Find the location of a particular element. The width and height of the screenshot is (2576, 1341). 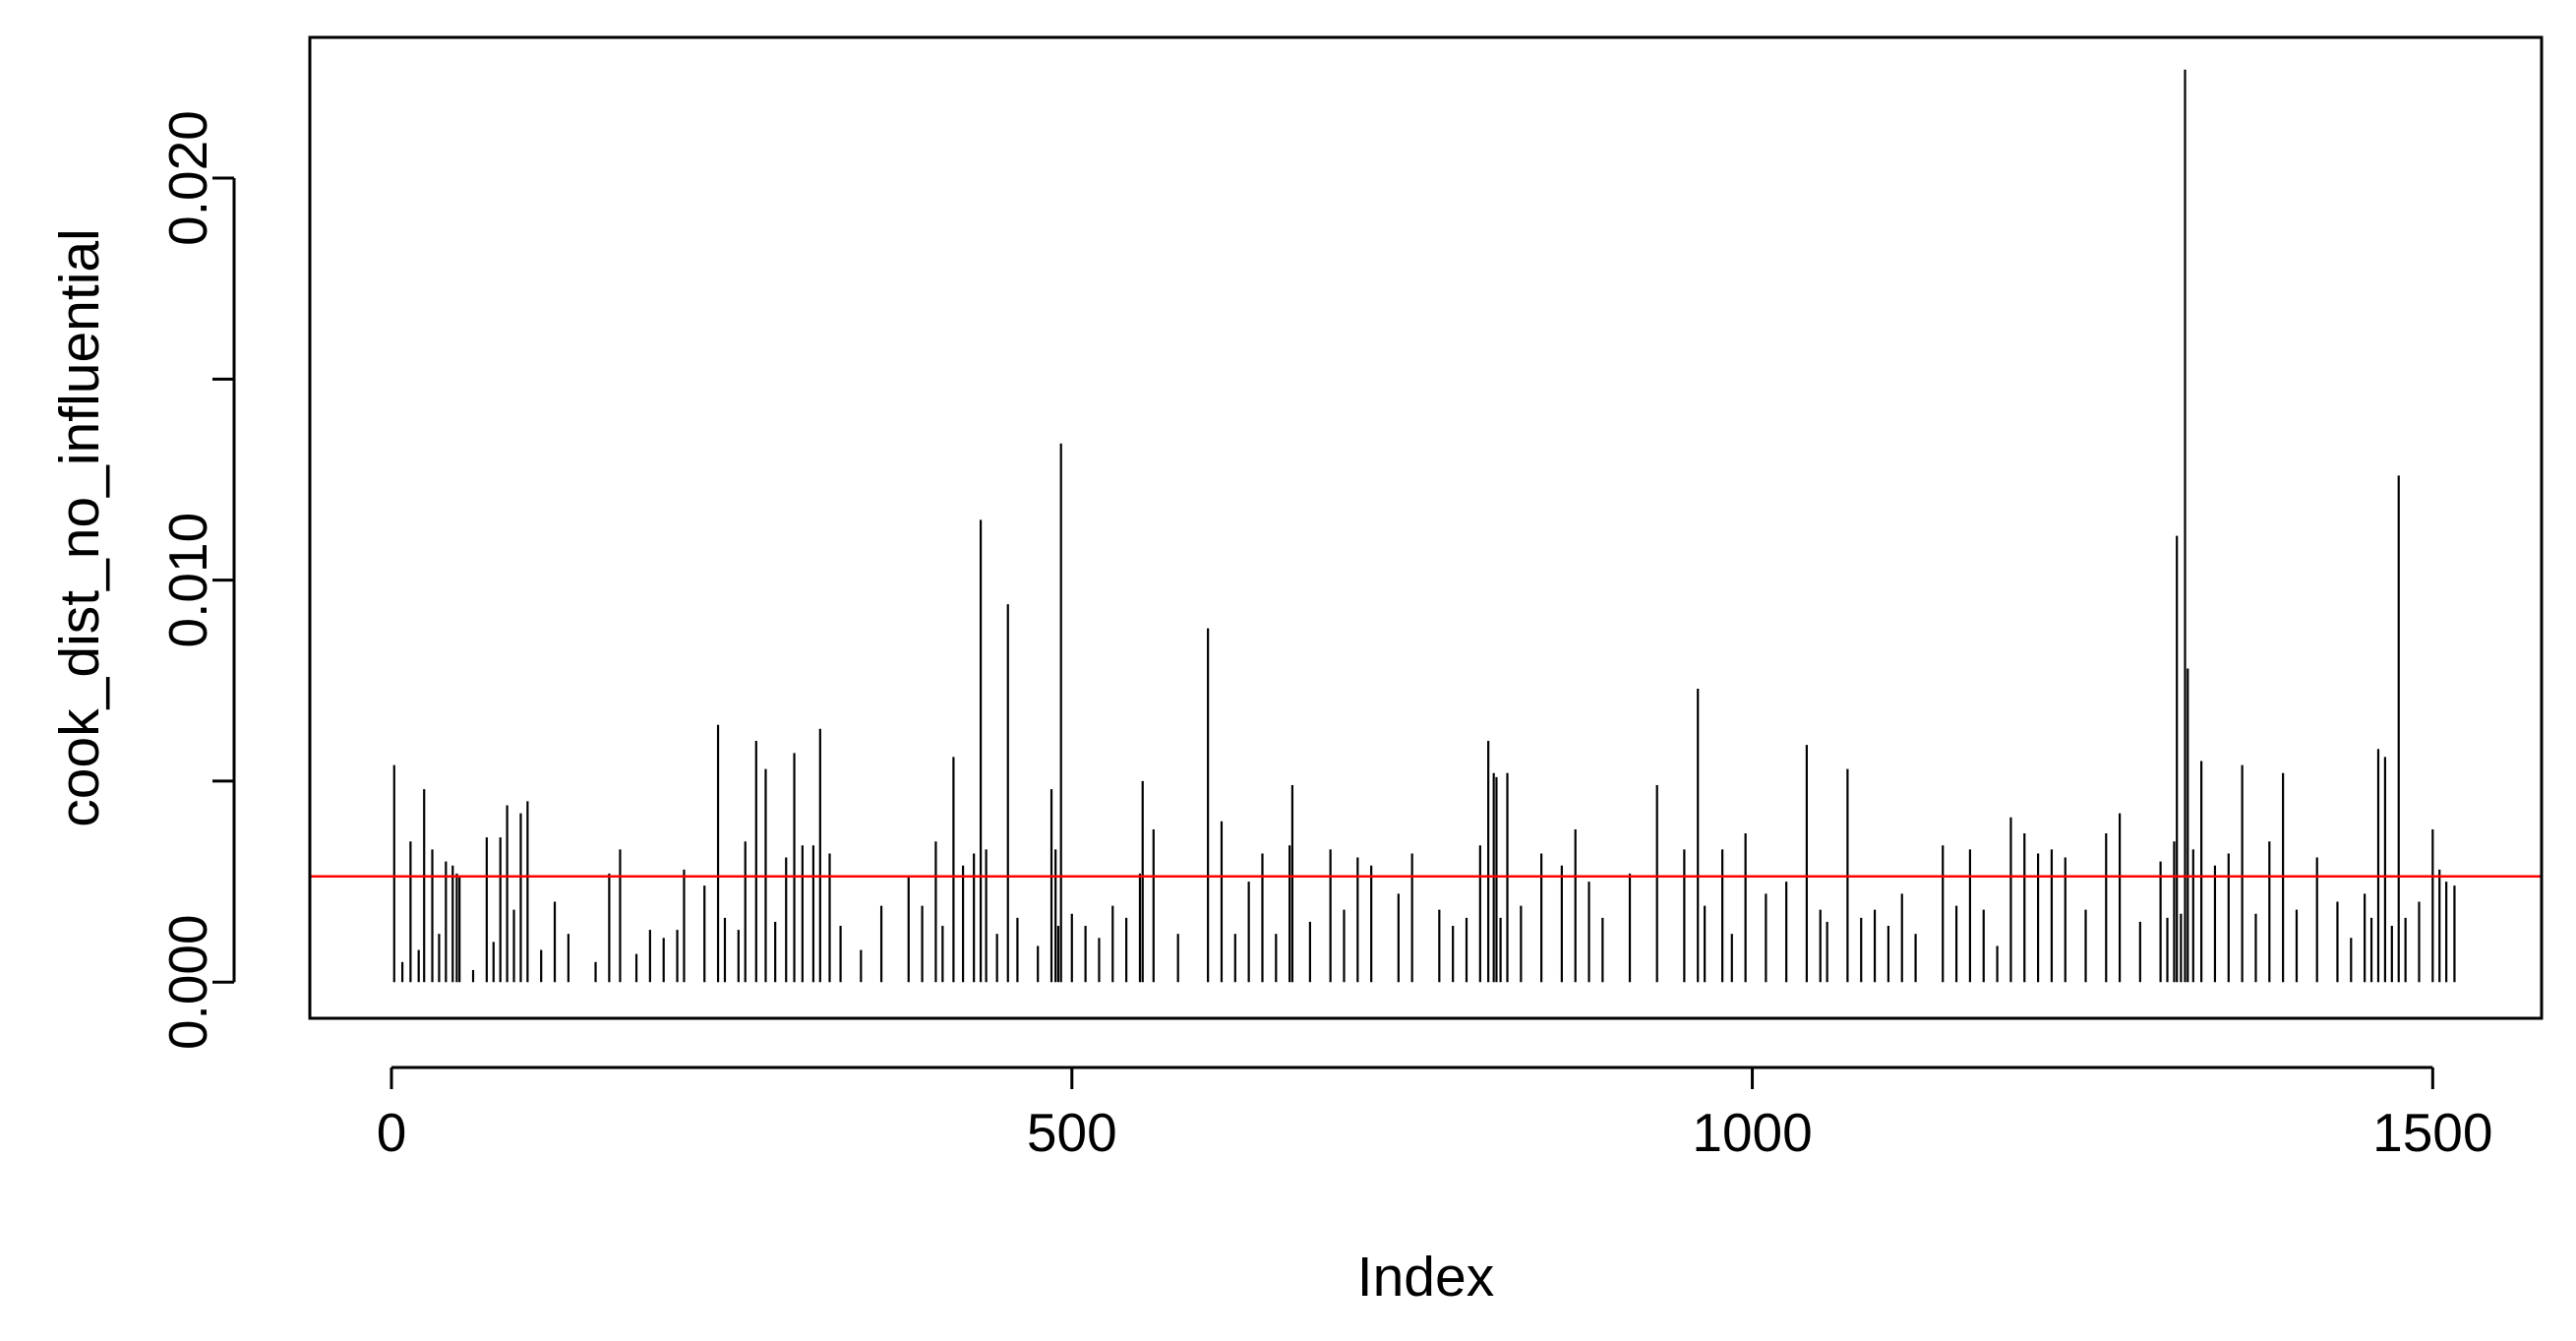

y-tick-label: 0.000 is located at coordinates (187, 982).